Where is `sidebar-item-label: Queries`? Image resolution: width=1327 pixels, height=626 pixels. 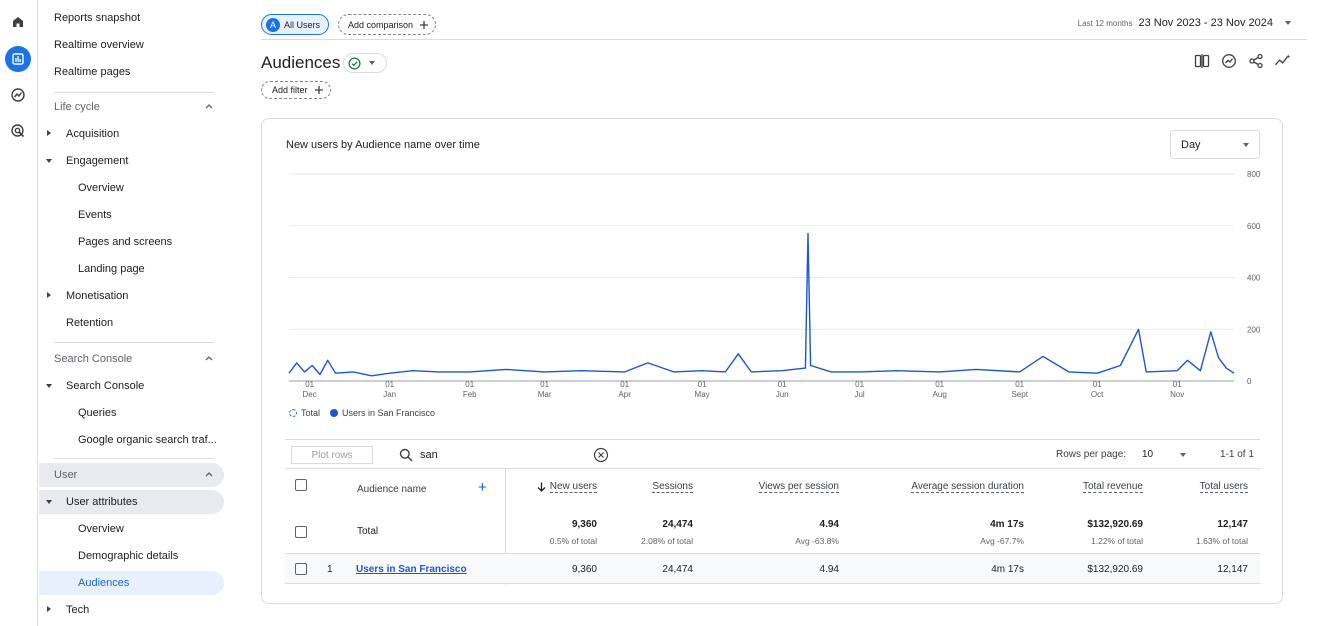
sidebar-item-label: Queries is located at coordinates (97, 413).